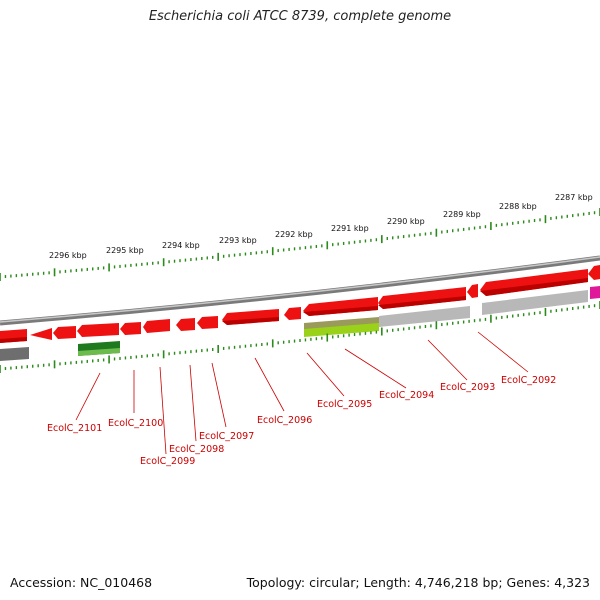 Image resolution: width=600 pixels, height=600 pixels. I want to click on scale-label: 2290 kbp, so click(406, 221).